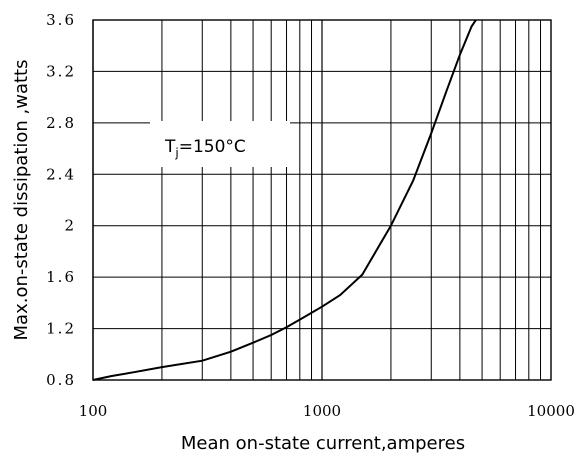 The width and height of the screenshot is (578, 459). Describe the element at coordinates (61, 20) in the screenshot. I see `y-tick-label: 3.6` at that location.